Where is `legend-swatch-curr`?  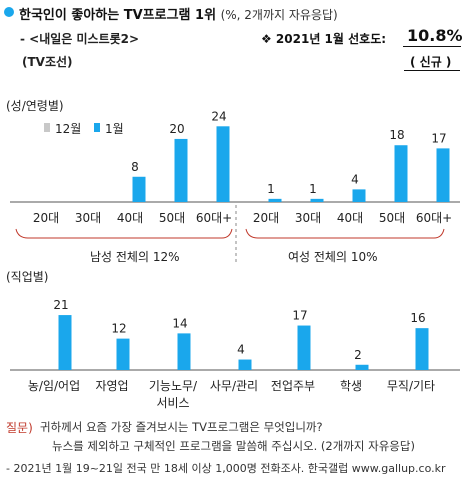
legend-swatch-curr is located at coordinates (97, 127).